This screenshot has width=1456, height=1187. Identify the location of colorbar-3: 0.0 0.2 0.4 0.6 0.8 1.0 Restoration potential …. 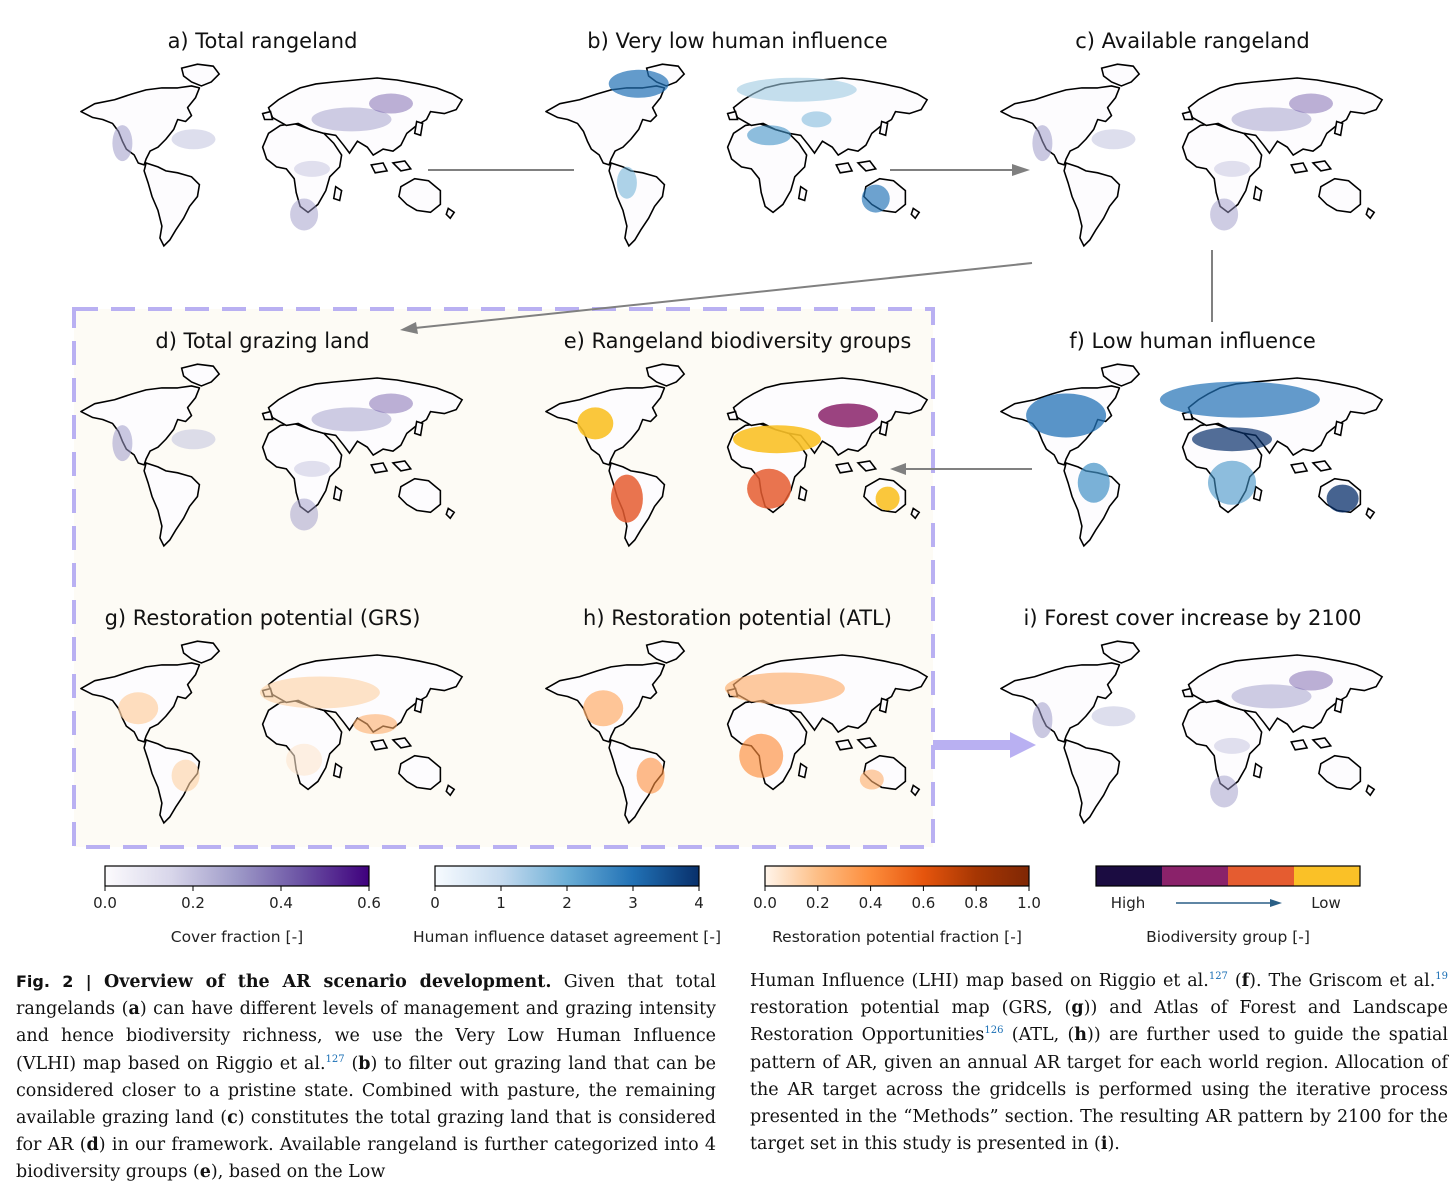
(897, 905).